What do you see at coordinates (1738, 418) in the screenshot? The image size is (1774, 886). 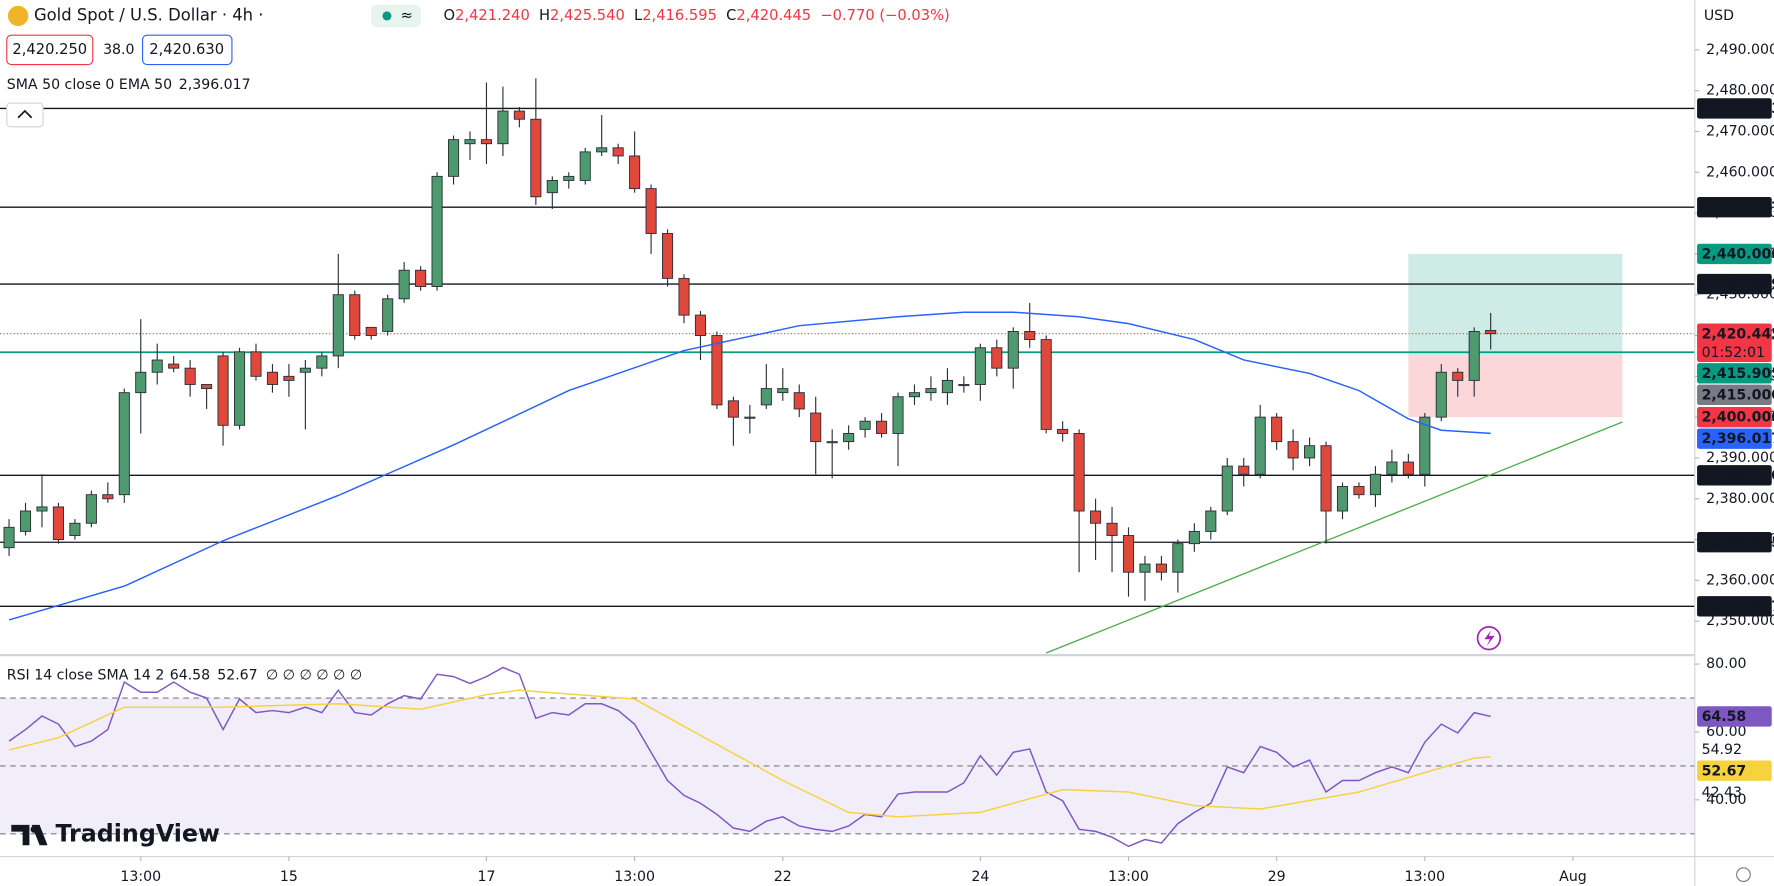 I see `price-tag-label: 2,400.000` at bounding box center [1738, 418].